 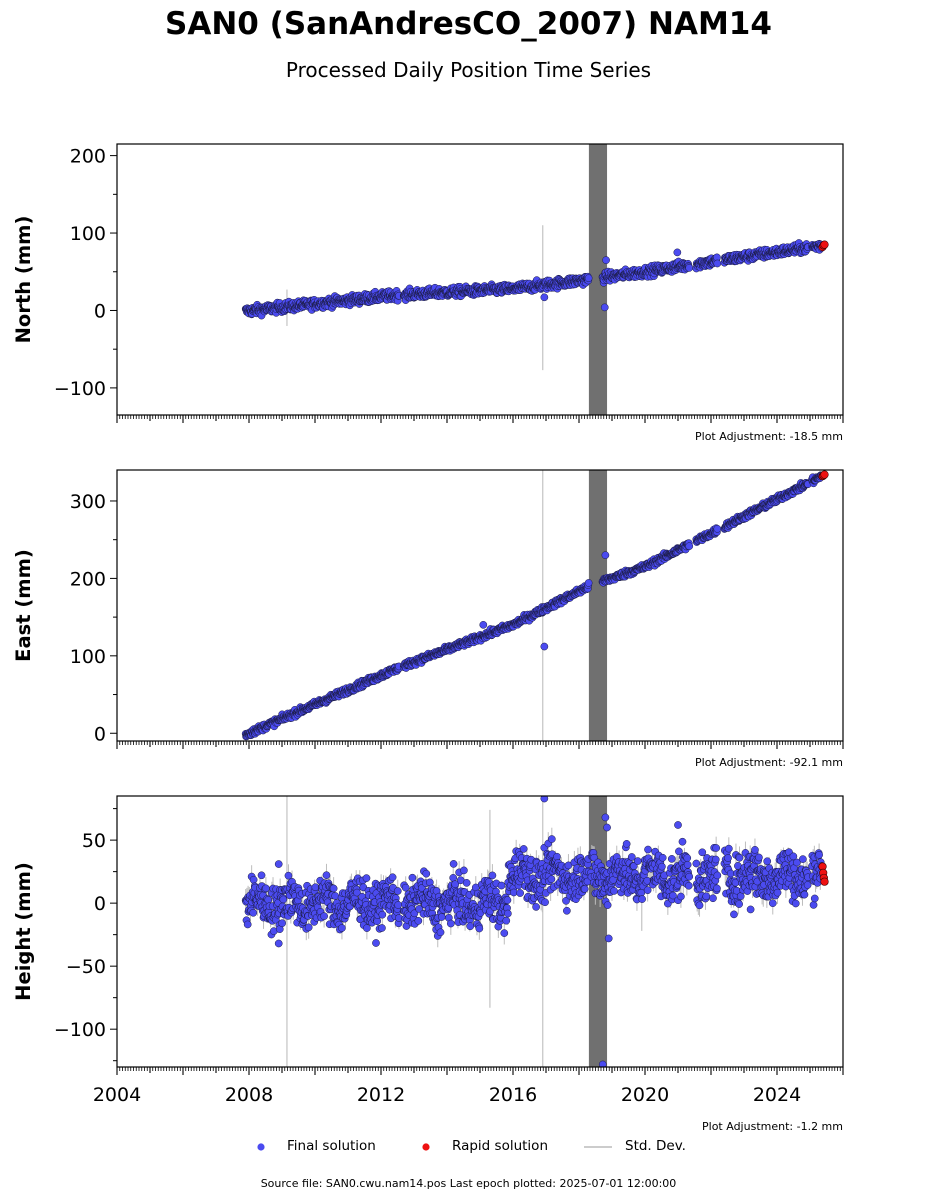 What do you see at coordinates (598, 931) in the screenshot?
I see `height-gap-band` at bounding box center [598, 931].